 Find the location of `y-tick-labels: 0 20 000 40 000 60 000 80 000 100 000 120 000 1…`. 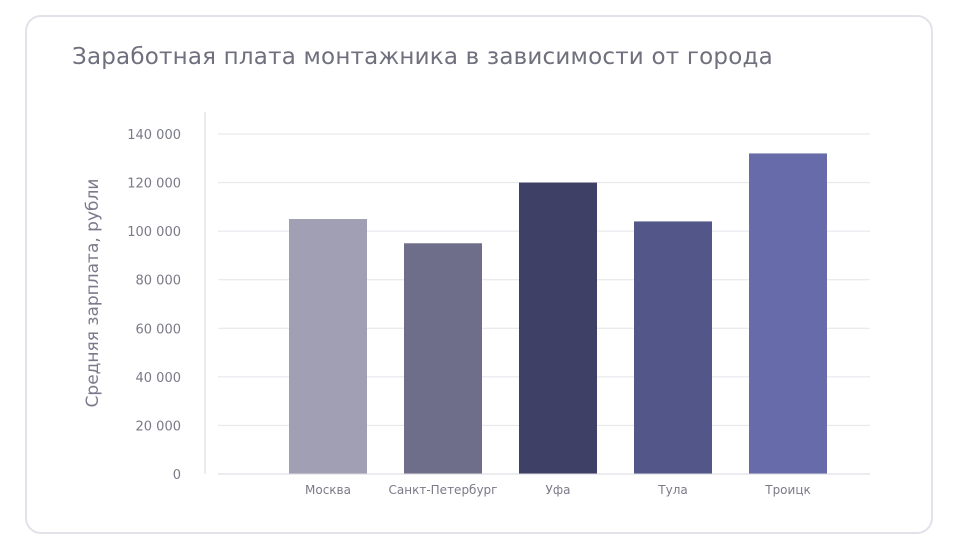

y-tick-labels: 0 20 000 40 000 60 000 80 000 100 000 120 000 1… is located at coordinates (154, 305).